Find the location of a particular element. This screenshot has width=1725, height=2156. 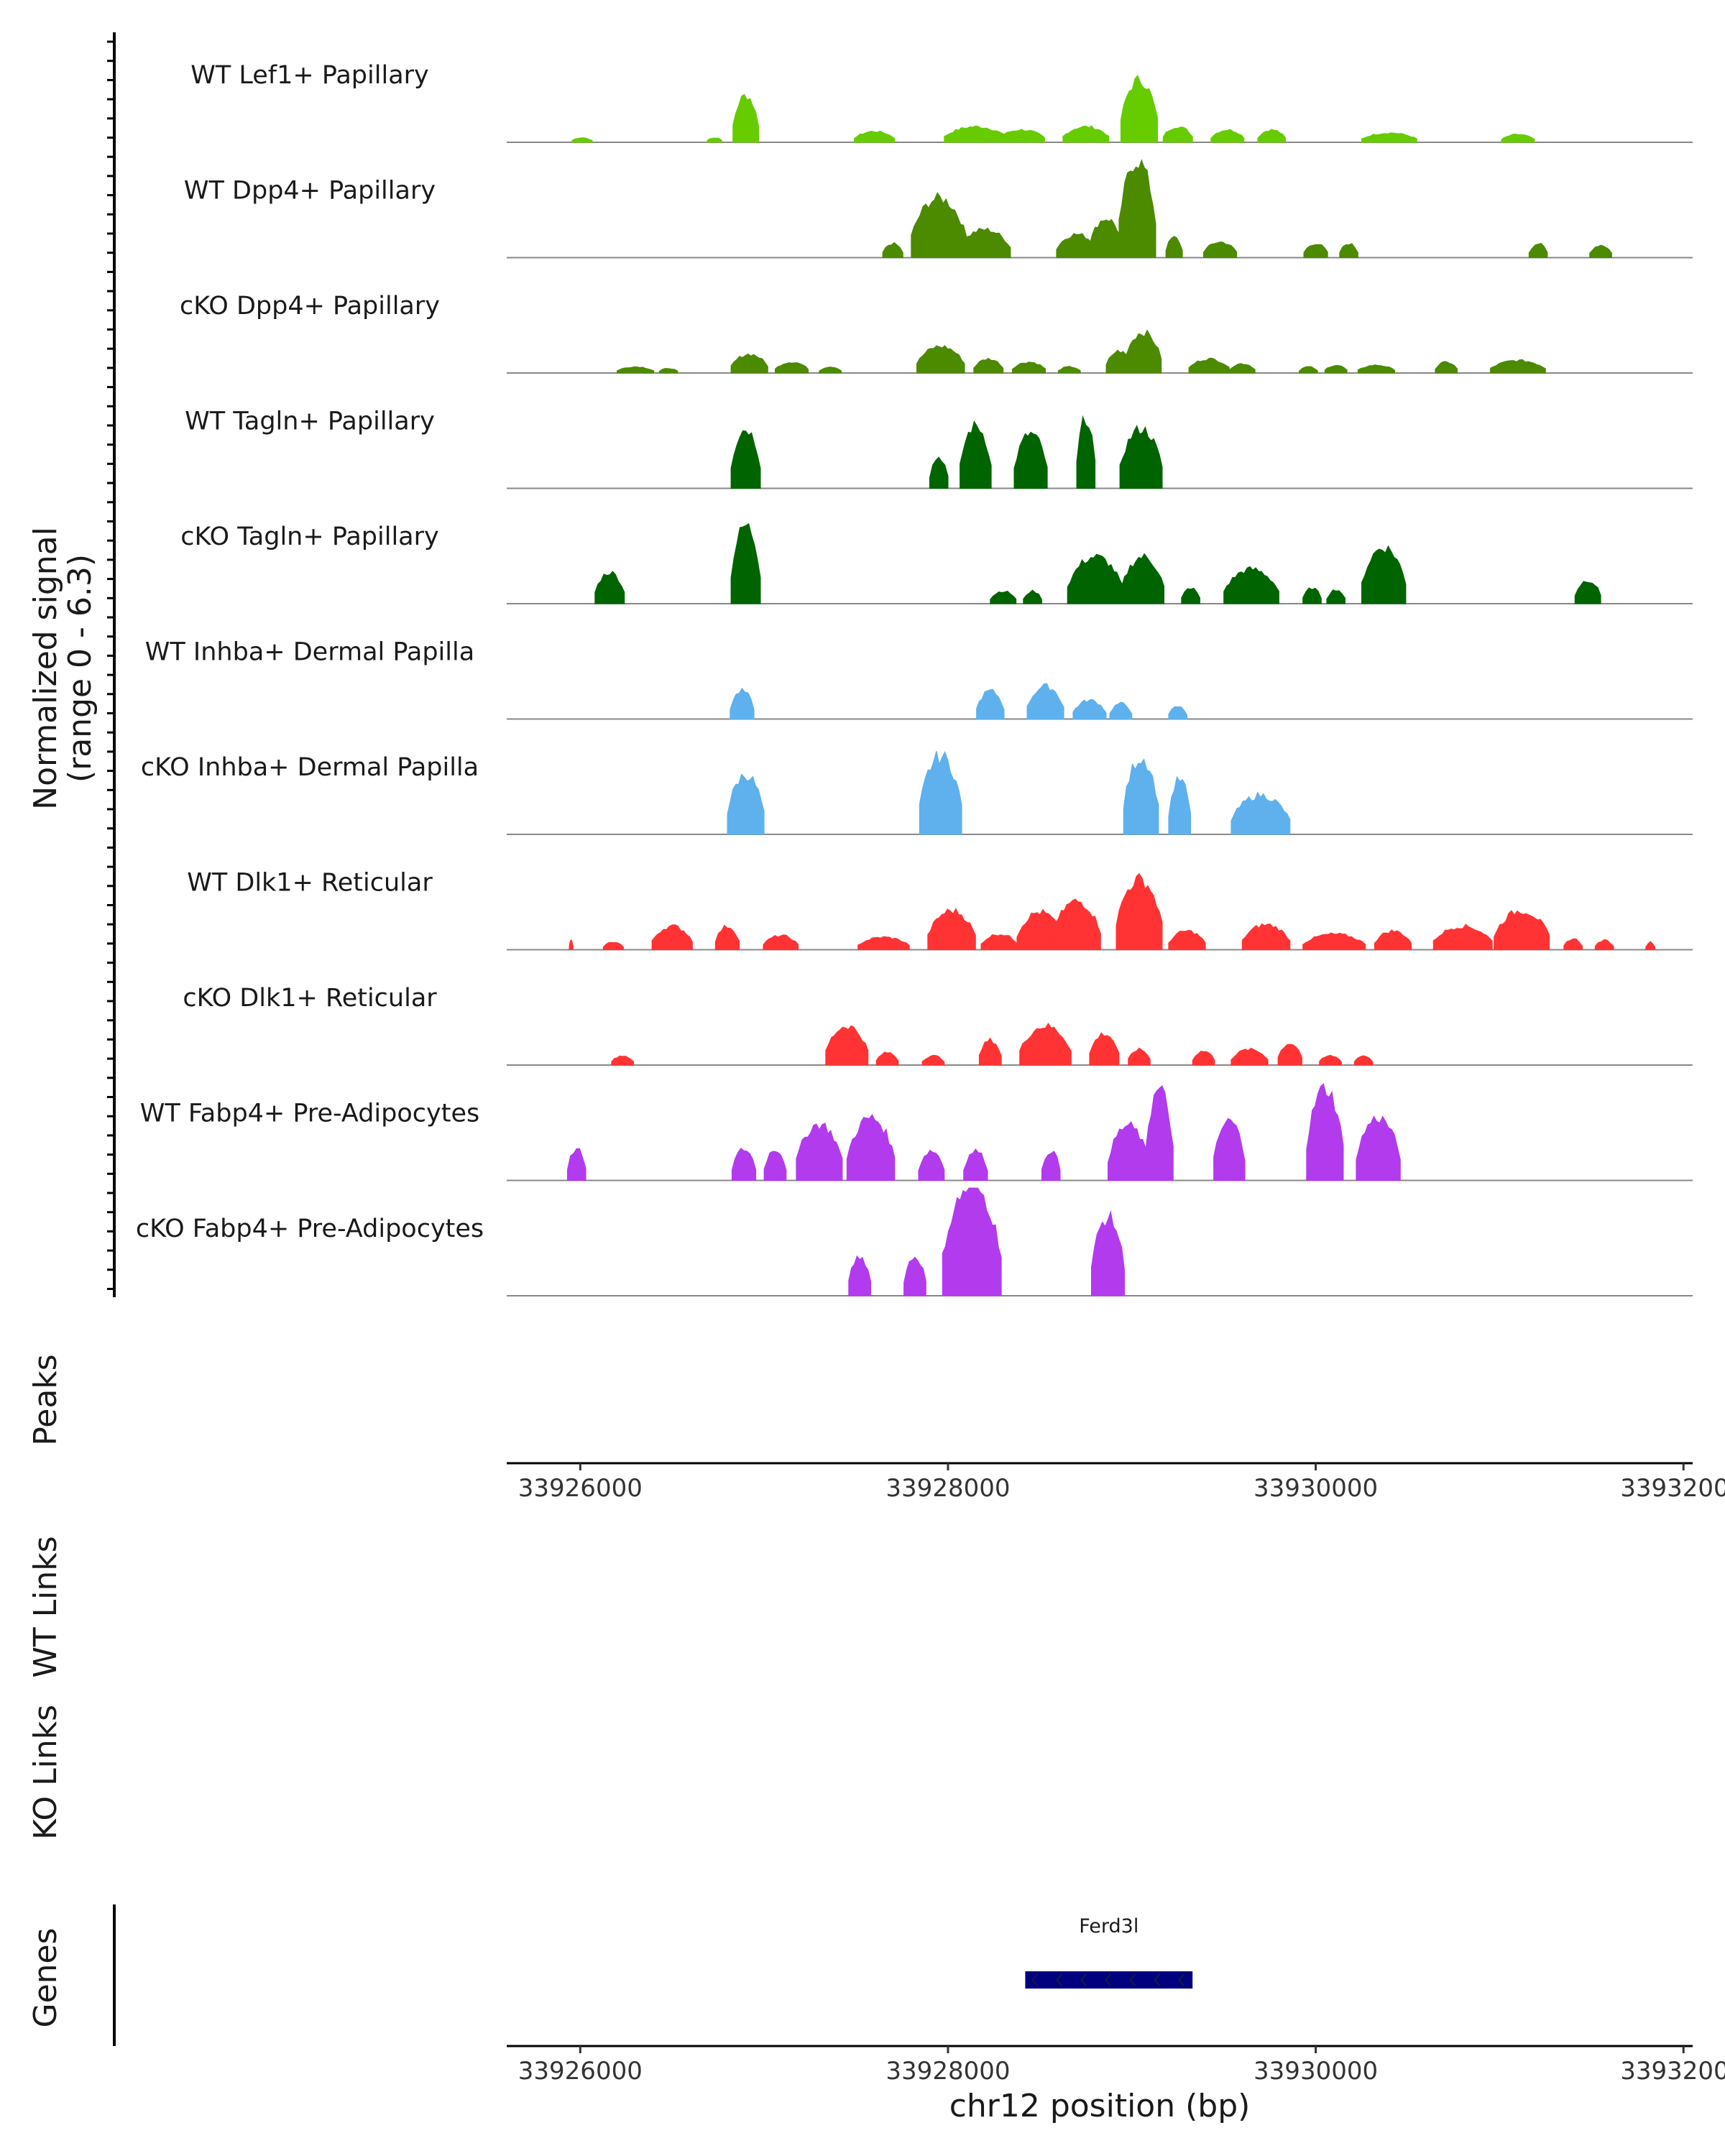

track-label: cKO Dlk1+ Reticular is located at coordinates (310, 998).